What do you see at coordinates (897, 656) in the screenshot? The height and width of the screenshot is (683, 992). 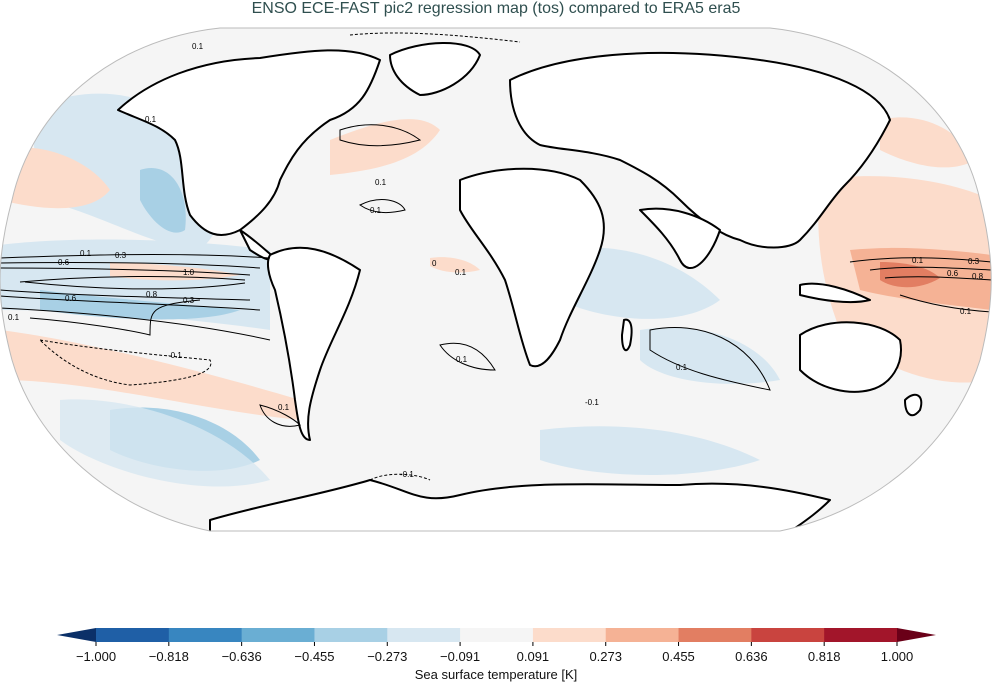 I see `colorbar-tick-label: 1.000` at bounding box center [897, 656].